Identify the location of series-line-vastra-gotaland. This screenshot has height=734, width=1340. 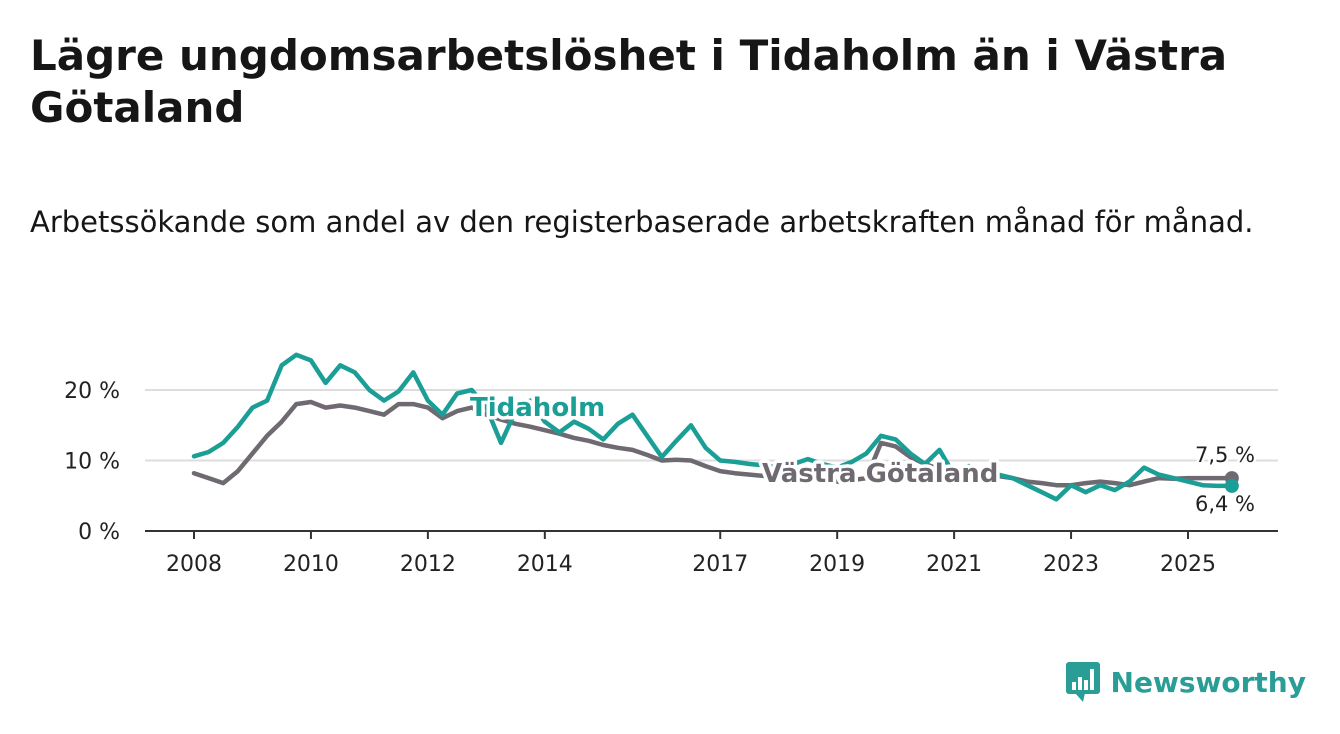
(713, 443).